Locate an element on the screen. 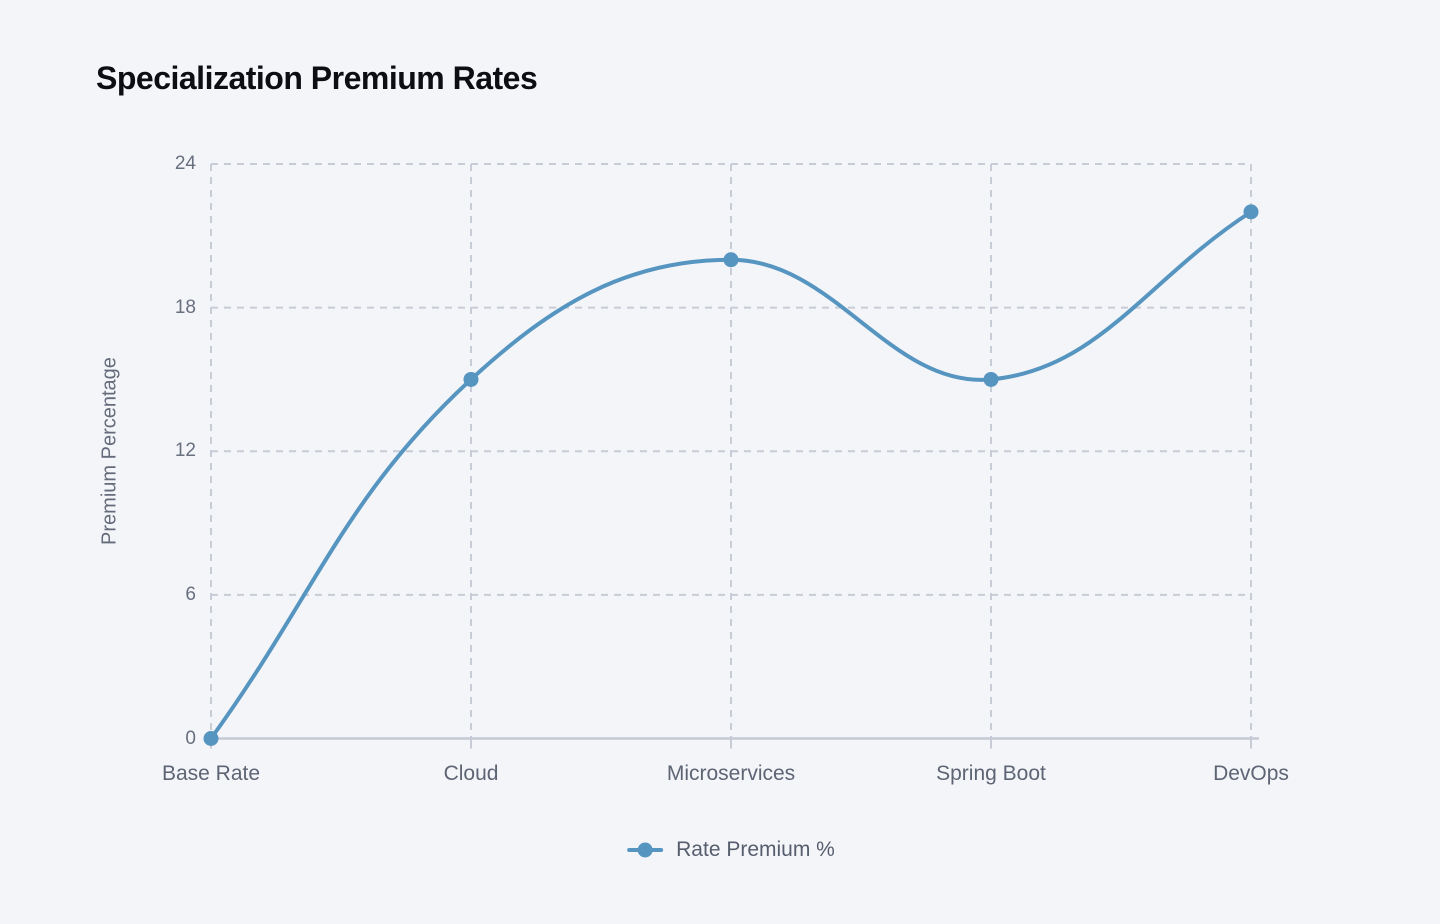 This screenshot has width=1440, height=924. y-tick-label: 6 is located at coordinates (190, 594).